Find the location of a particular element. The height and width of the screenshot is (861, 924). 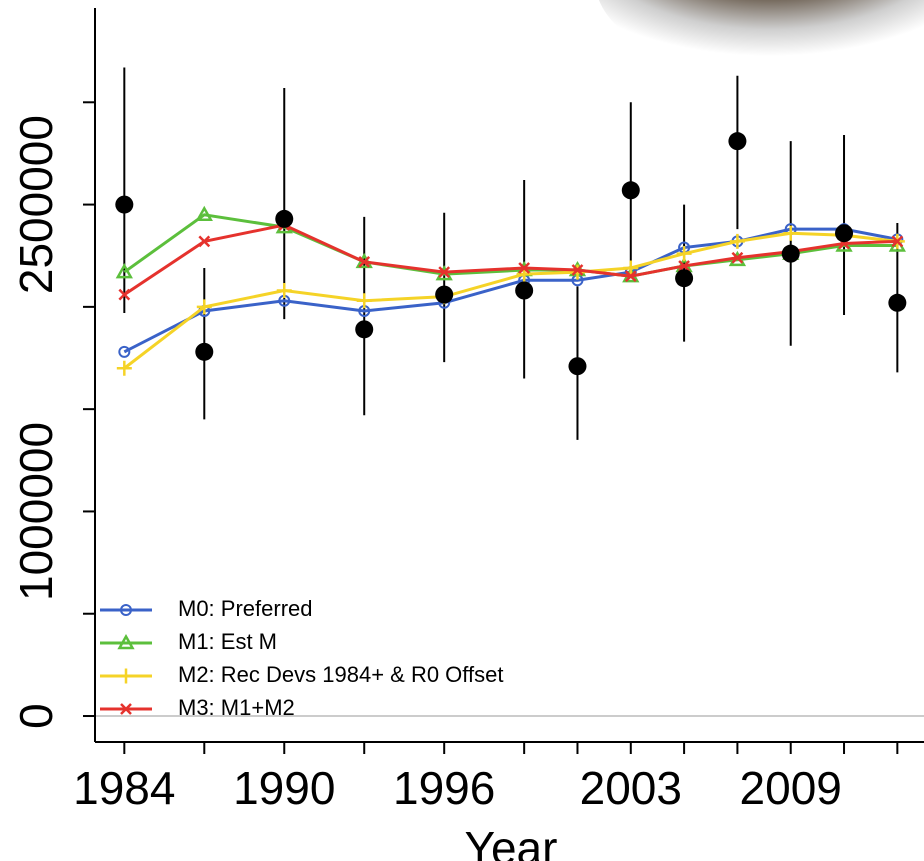

x-tick-label: 2003 is located at coordinates (631, 788).